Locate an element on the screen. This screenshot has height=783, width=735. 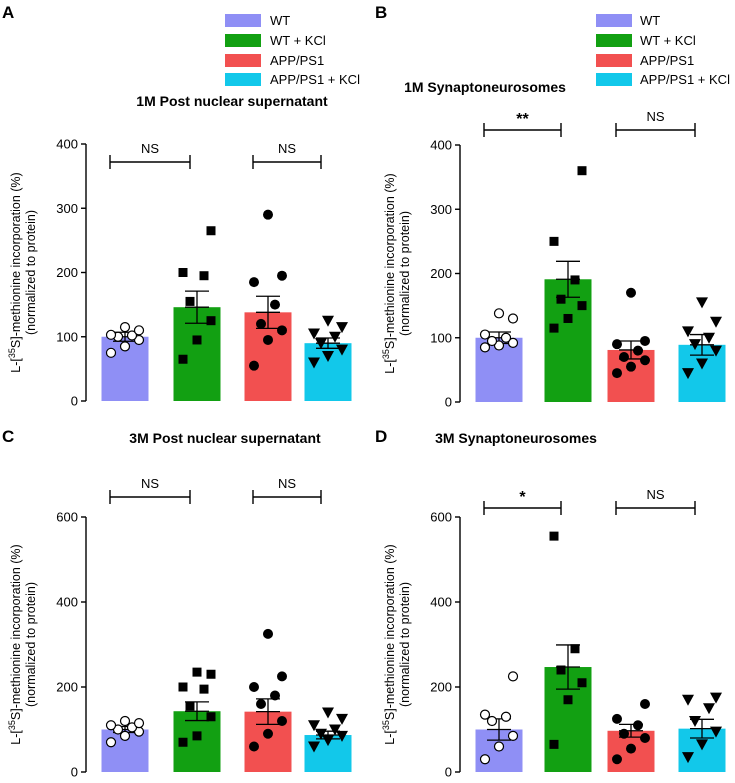
panel-letter-a: A is located at coordinates (8, 12).